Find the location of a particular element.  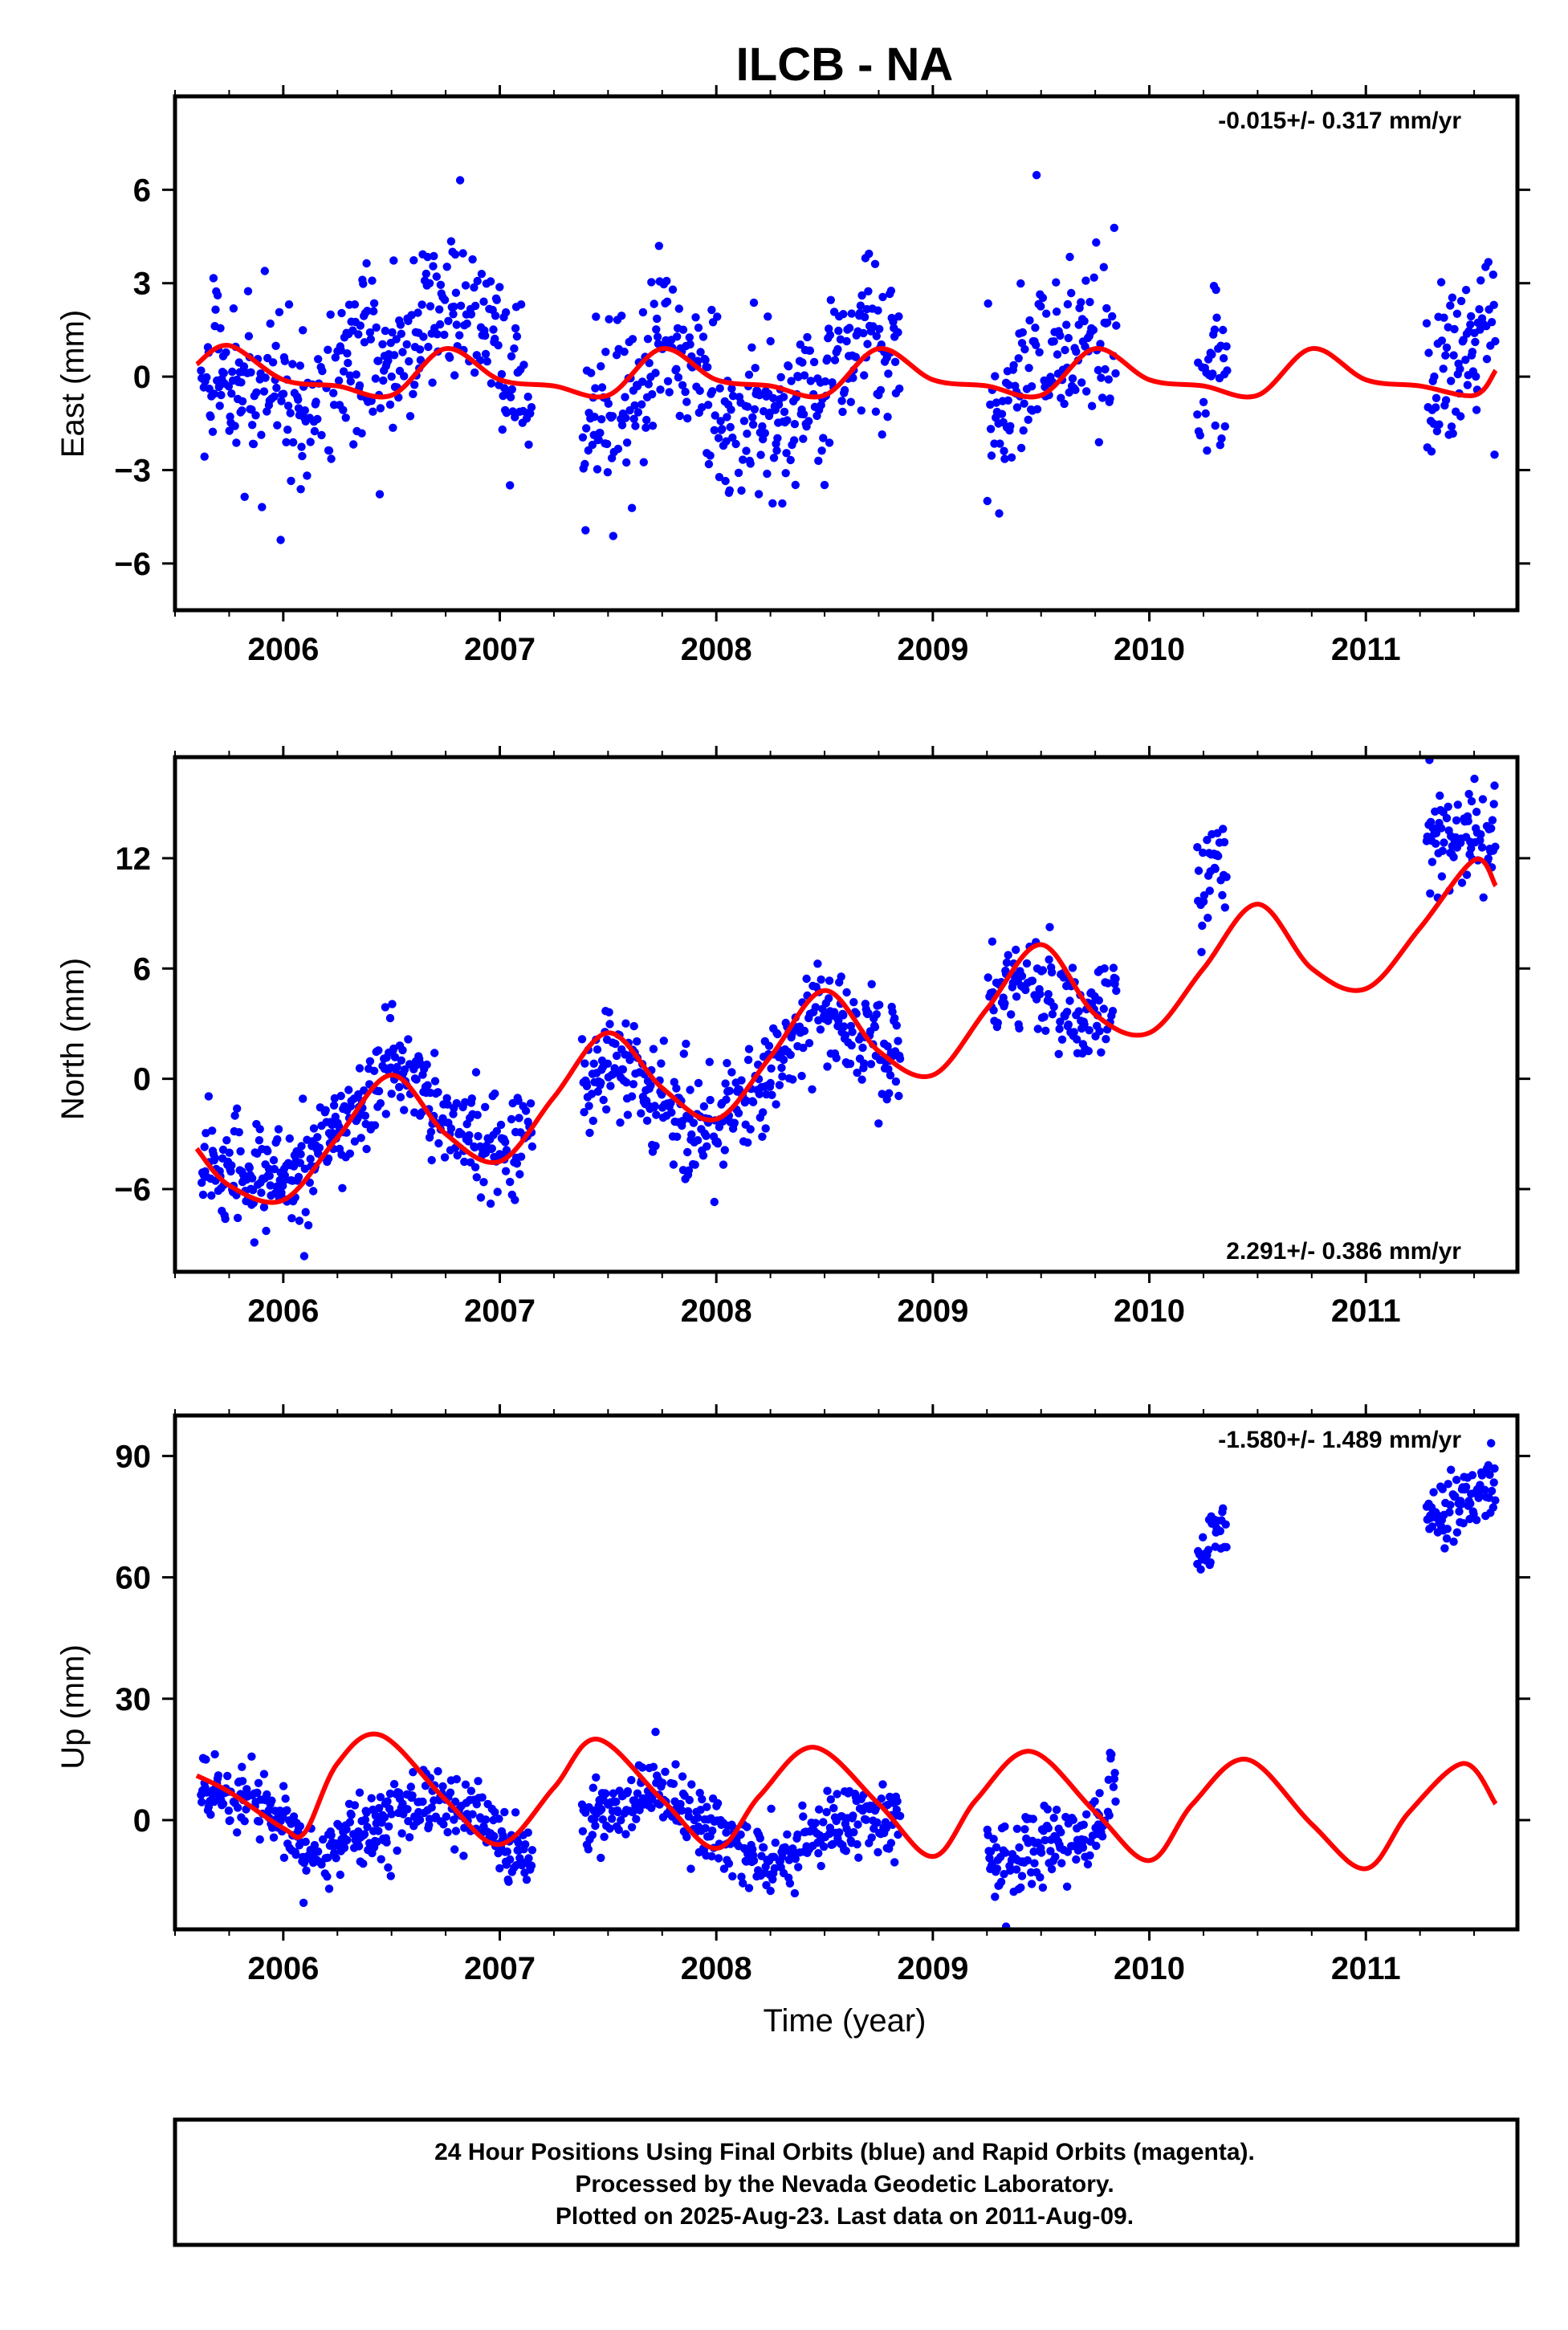

x-tick-label: 2007 is located at coordinates (500, 1968).